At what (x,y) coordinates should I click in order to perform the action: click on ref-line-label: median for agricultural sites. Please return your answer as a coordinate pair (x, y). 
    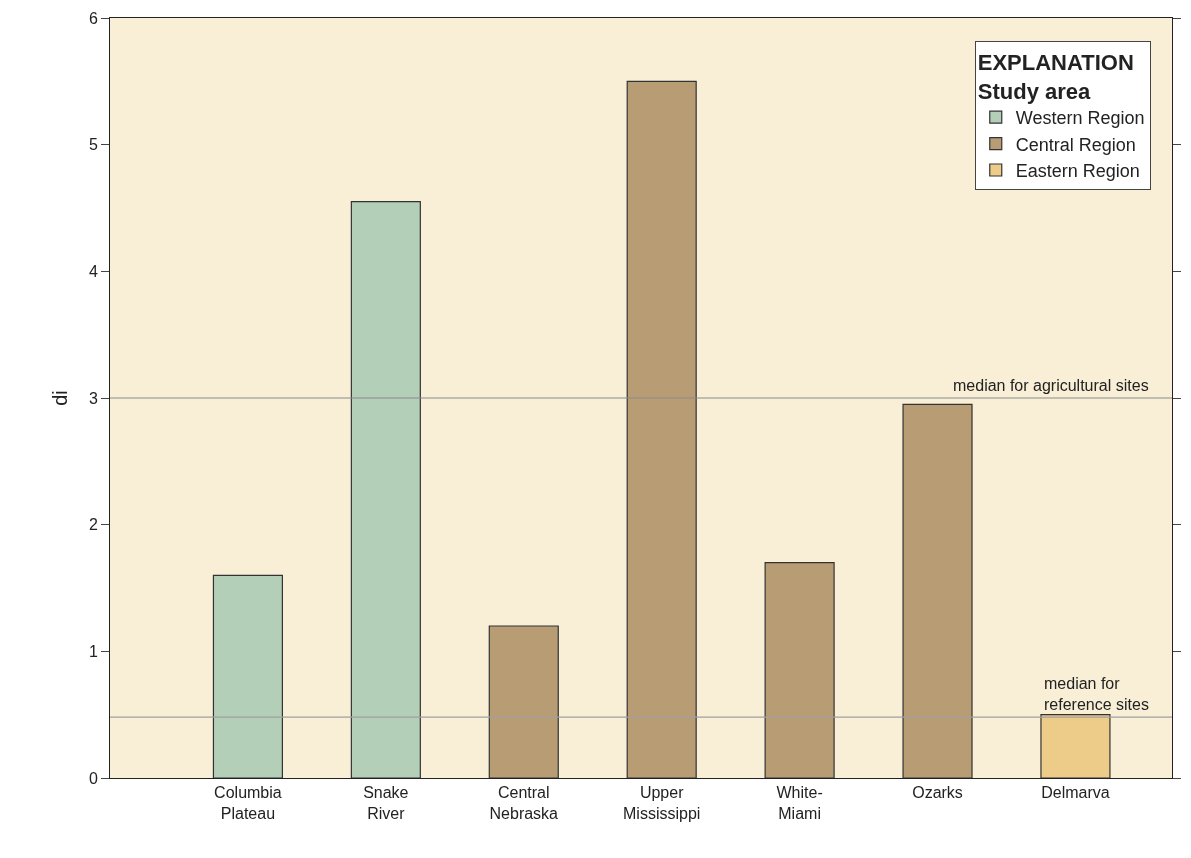
    Looking at the image, I should click on (1051, 385).